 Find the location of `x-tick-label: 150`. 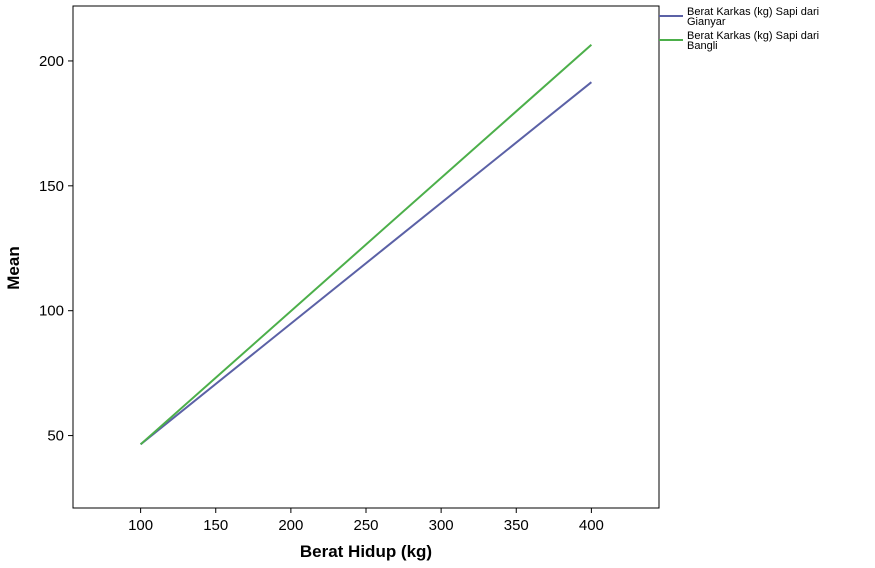

x-tick-label: 150 is located at coordinates (215, 525).